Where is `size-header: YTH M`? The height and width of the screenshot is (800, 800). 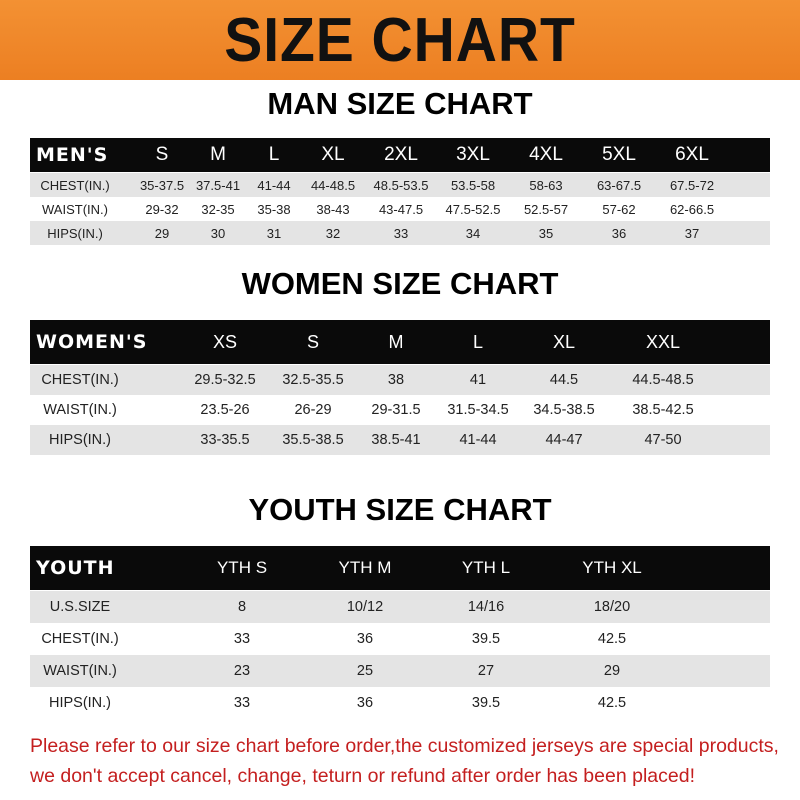
size-header: YTH M is located at coordinates (365, 567).